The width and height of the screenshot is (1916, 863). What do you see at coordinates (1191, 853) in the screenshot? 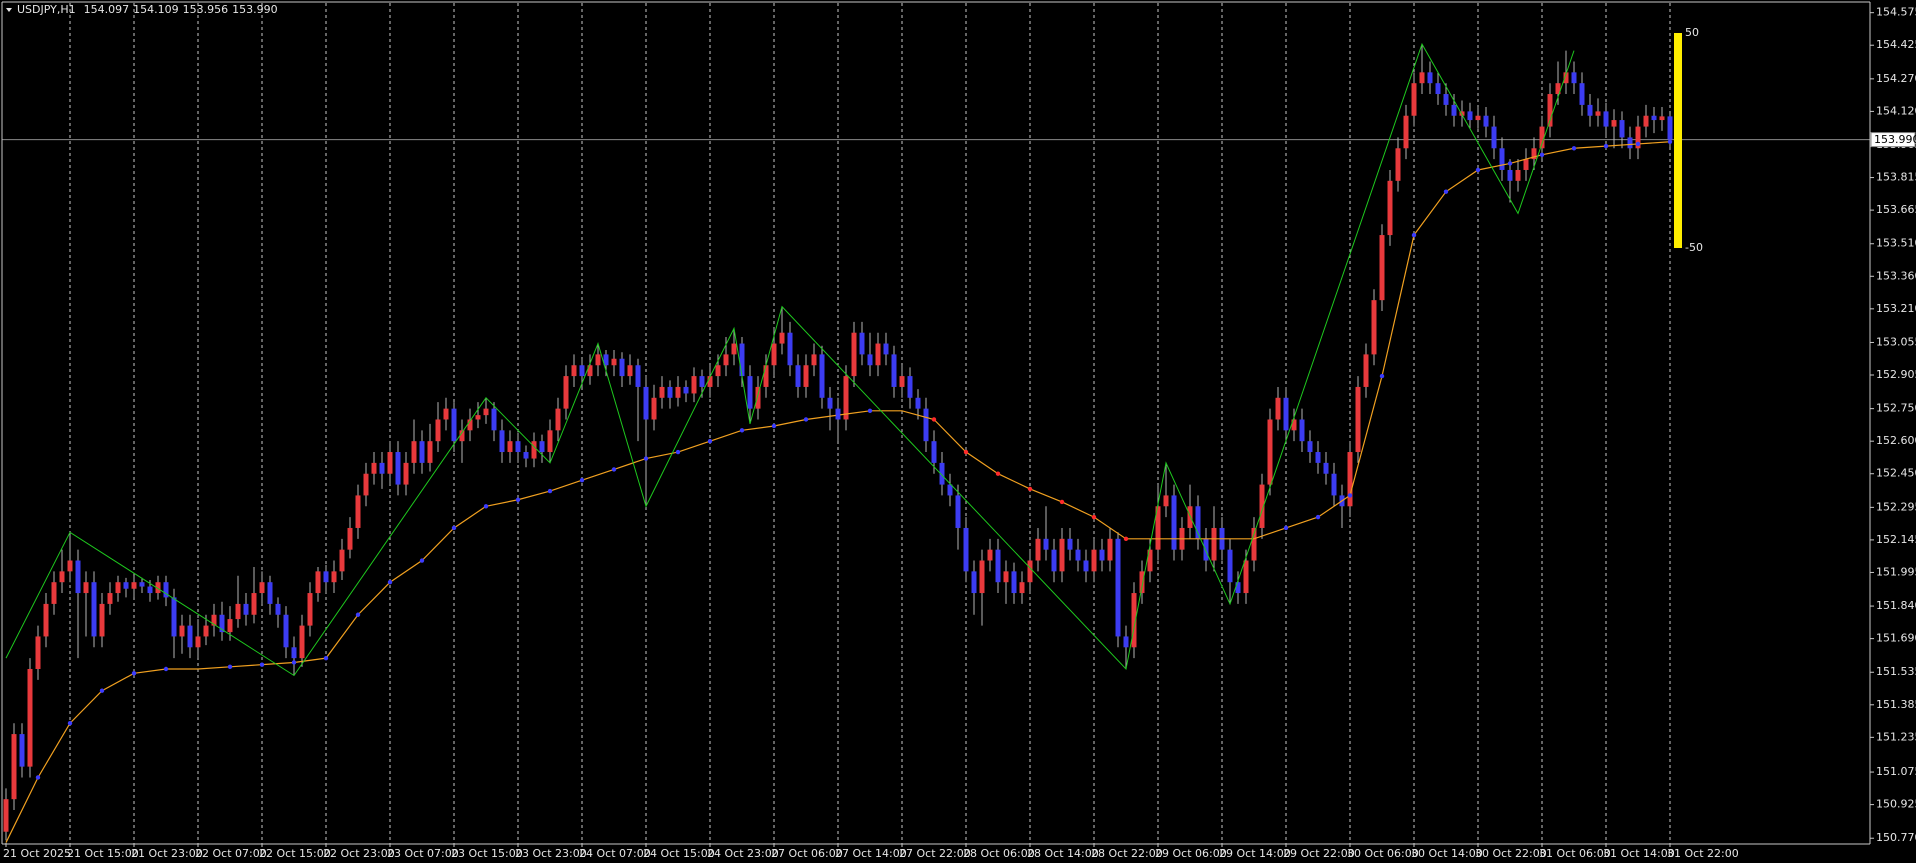
I see `x-tick-label: 29 Oct 06:00` at bounding box center [1191, 853].